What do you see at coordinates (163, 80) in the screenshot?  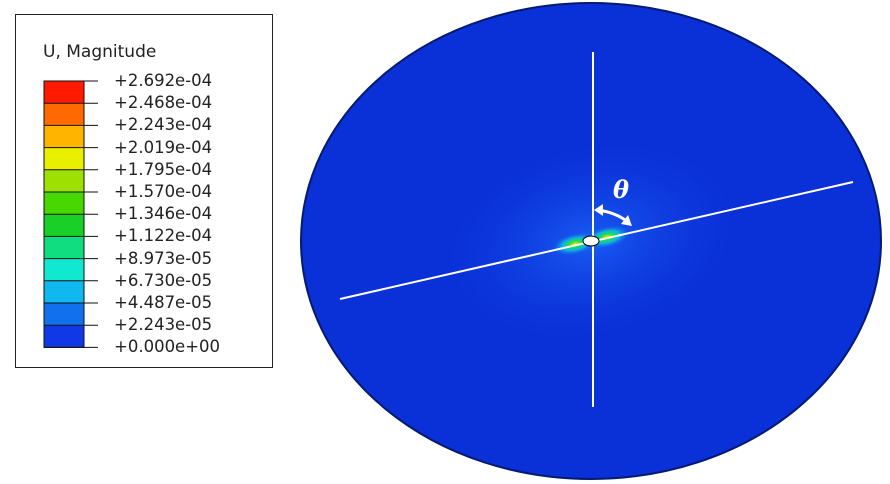 I see `tick-label: +2.692e-04` at bounding box center [163, 80].